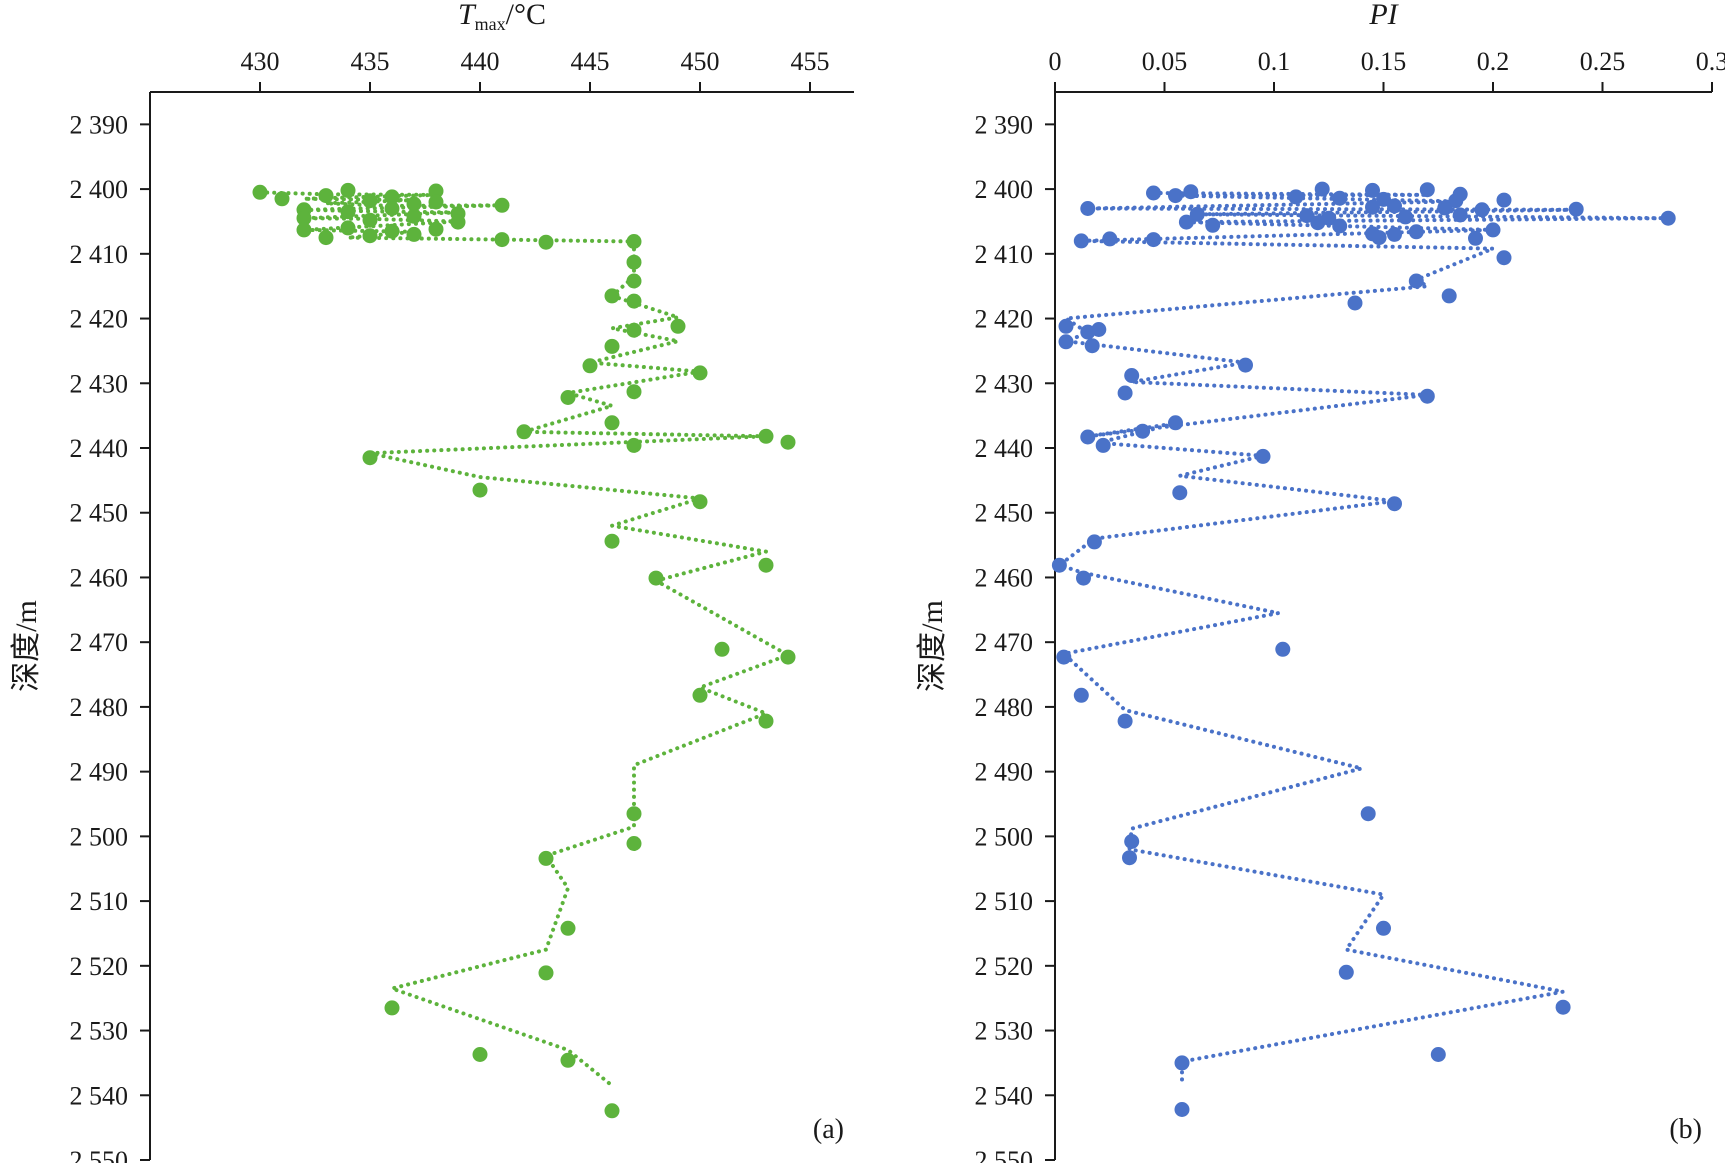 The height and width of the screenshot is (1168, 1725). I want to click on y-tick-label: 2 470, so click(99, 642).